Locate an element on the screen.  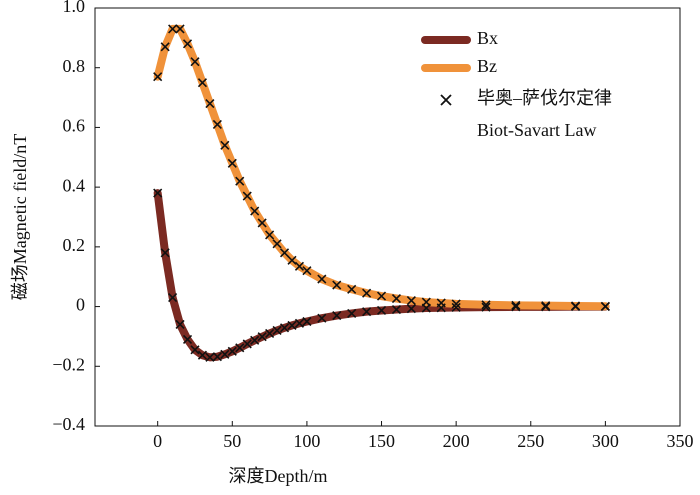
x-tick-label: 0 is located at coordinates (157, 441).